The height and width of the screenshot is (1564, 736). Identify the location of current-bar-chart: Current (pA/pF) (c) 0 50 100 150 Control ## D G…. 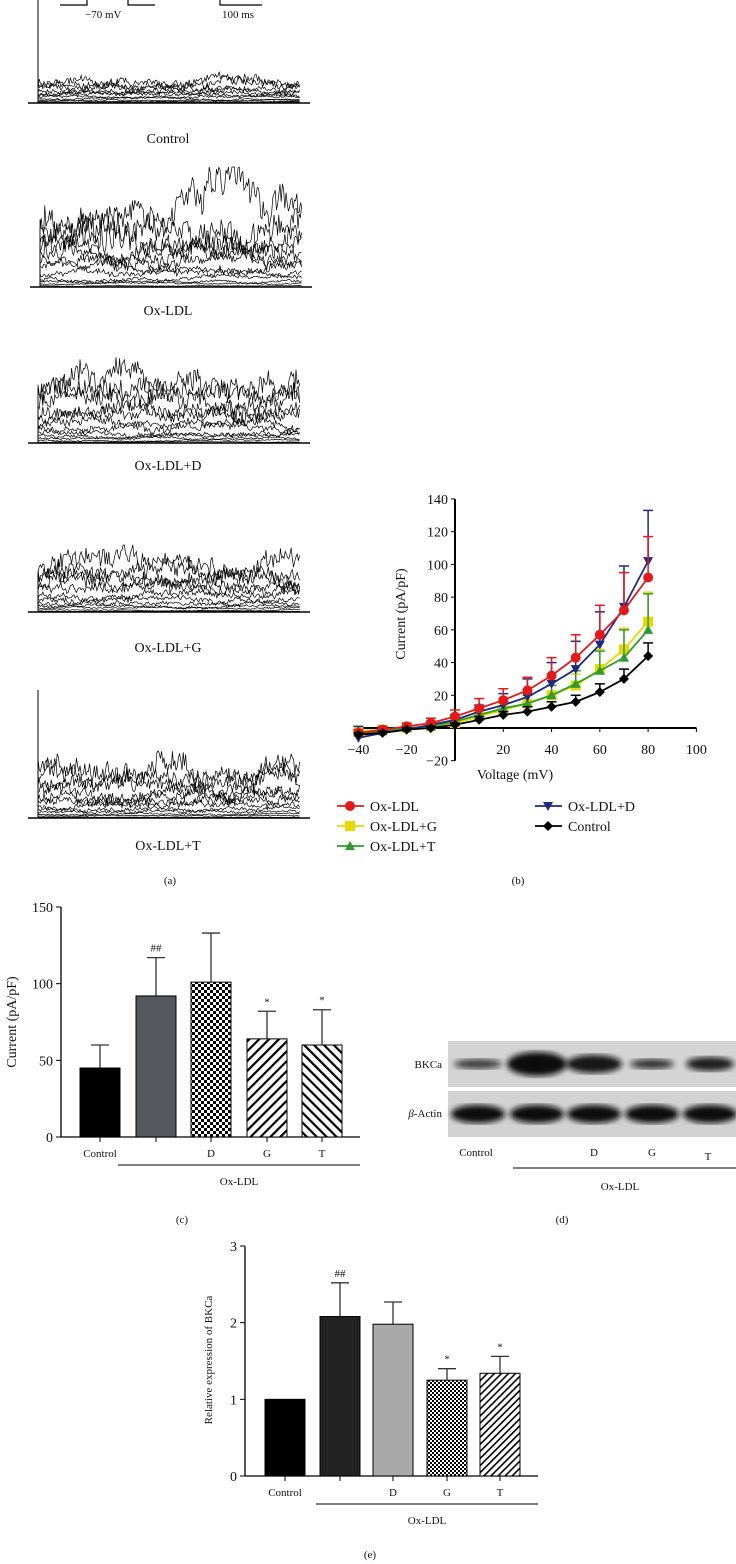
(182, 1063).